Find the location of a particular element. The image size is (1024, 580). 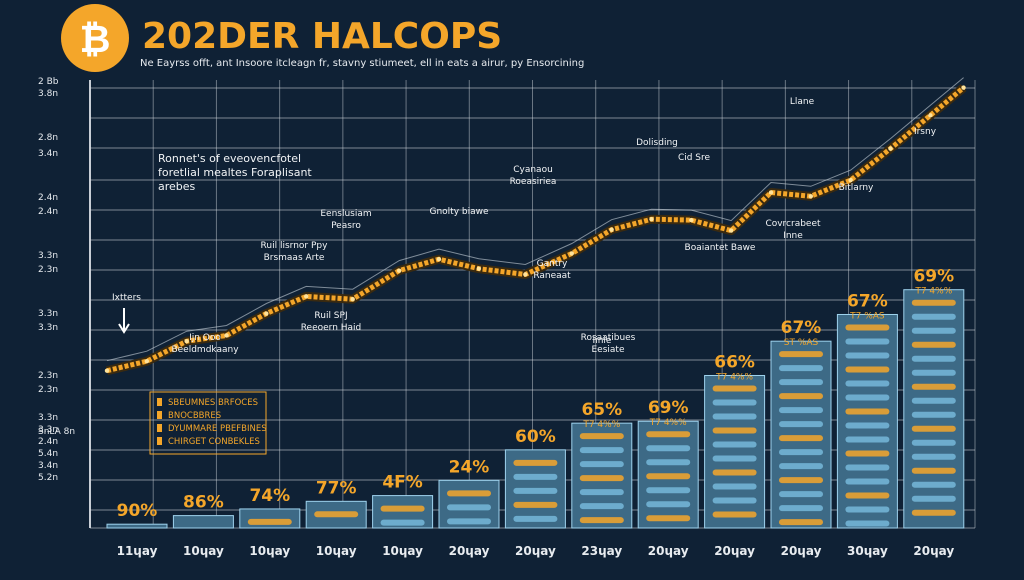

chart-annotation: Ijn Ooo is located at coordinates (205, 338).